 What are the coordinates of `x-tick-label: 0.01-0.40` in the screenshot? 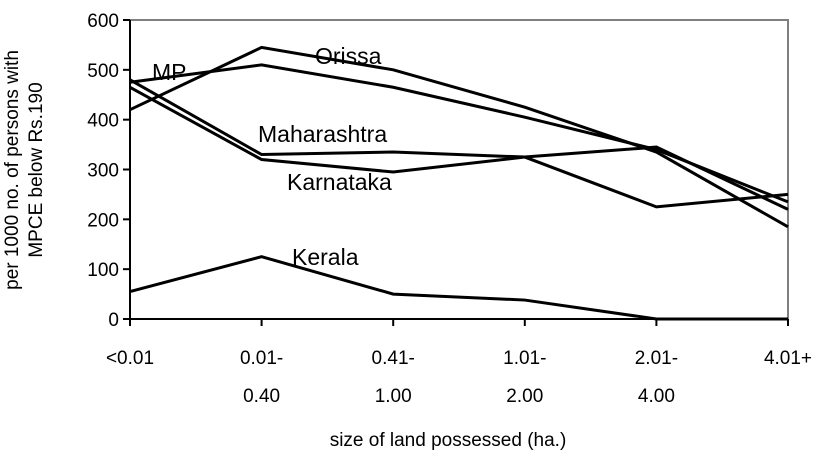 It's located at (261, 377).